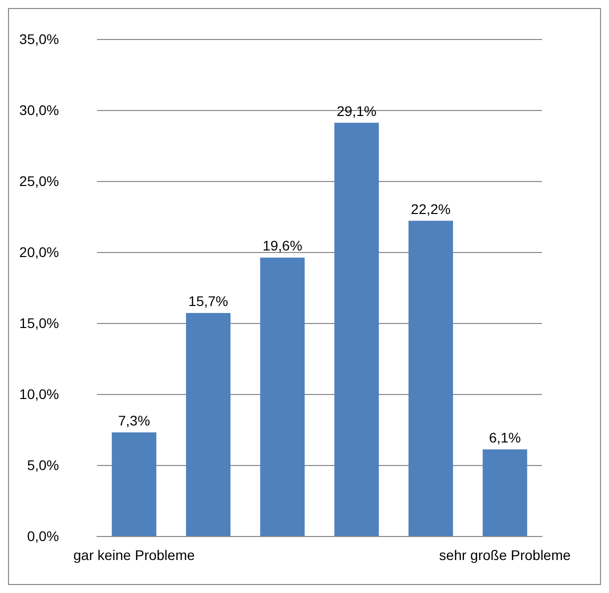 The height and width of the screenshot is (593, 609). Describe the element at coordinates (39, 323) in the screenshot. I see `y-tick-label: 15,0%` at that location.